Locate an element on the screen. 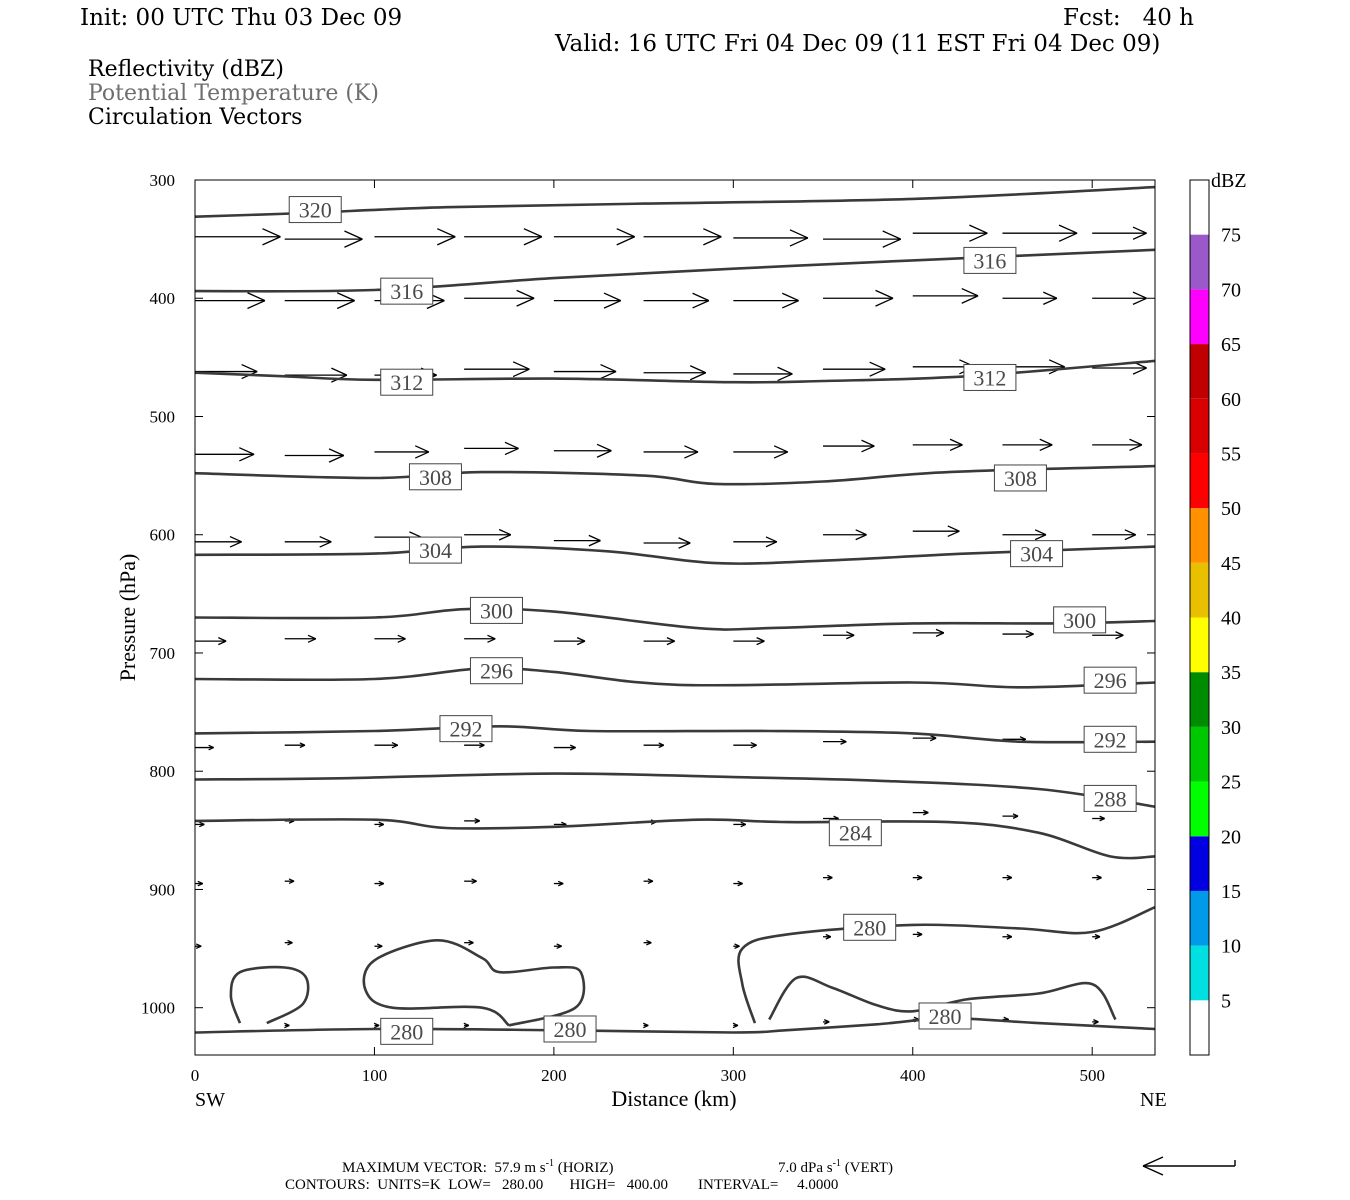 This screenshot has height=1200, width=1350. y-tick-label: 1000 is located at coordinates (158, 1008).